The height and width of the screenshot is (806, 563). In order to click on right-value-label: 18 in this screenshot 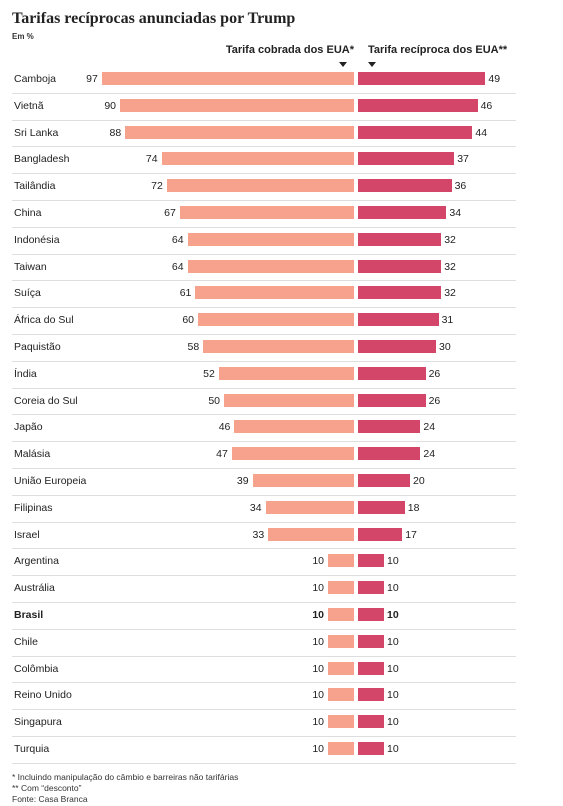, I will do `click(413, 507)`.